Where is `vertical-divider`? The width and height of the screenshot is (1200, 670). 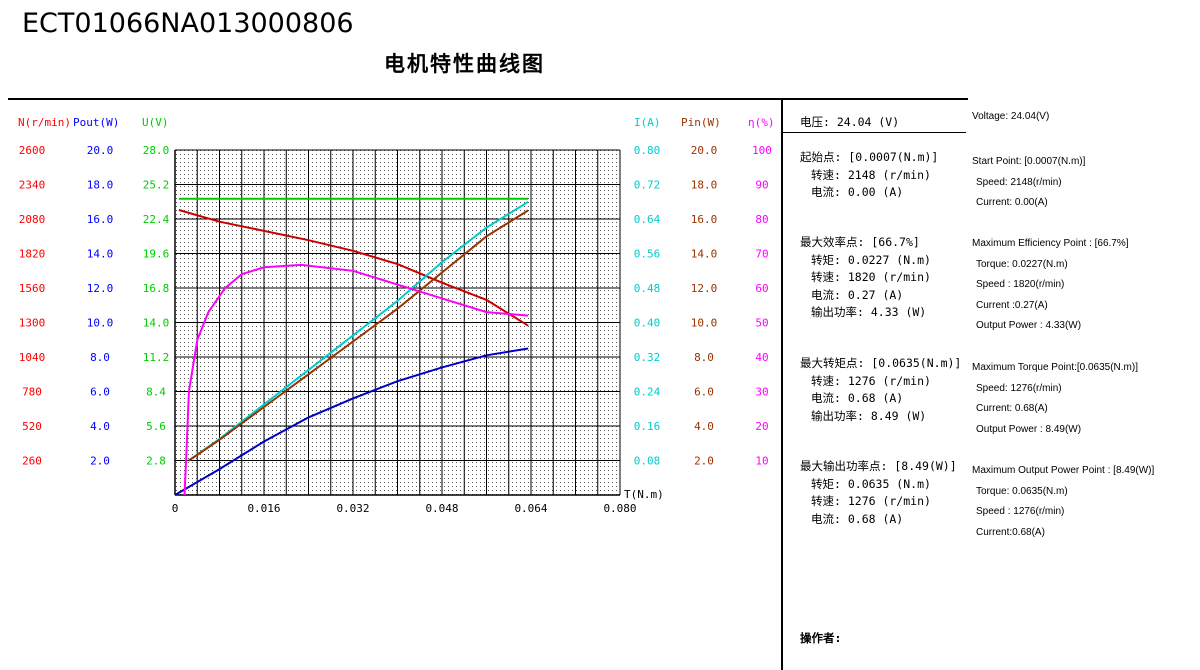 vertical-divider is located at coordinates (782, 385).